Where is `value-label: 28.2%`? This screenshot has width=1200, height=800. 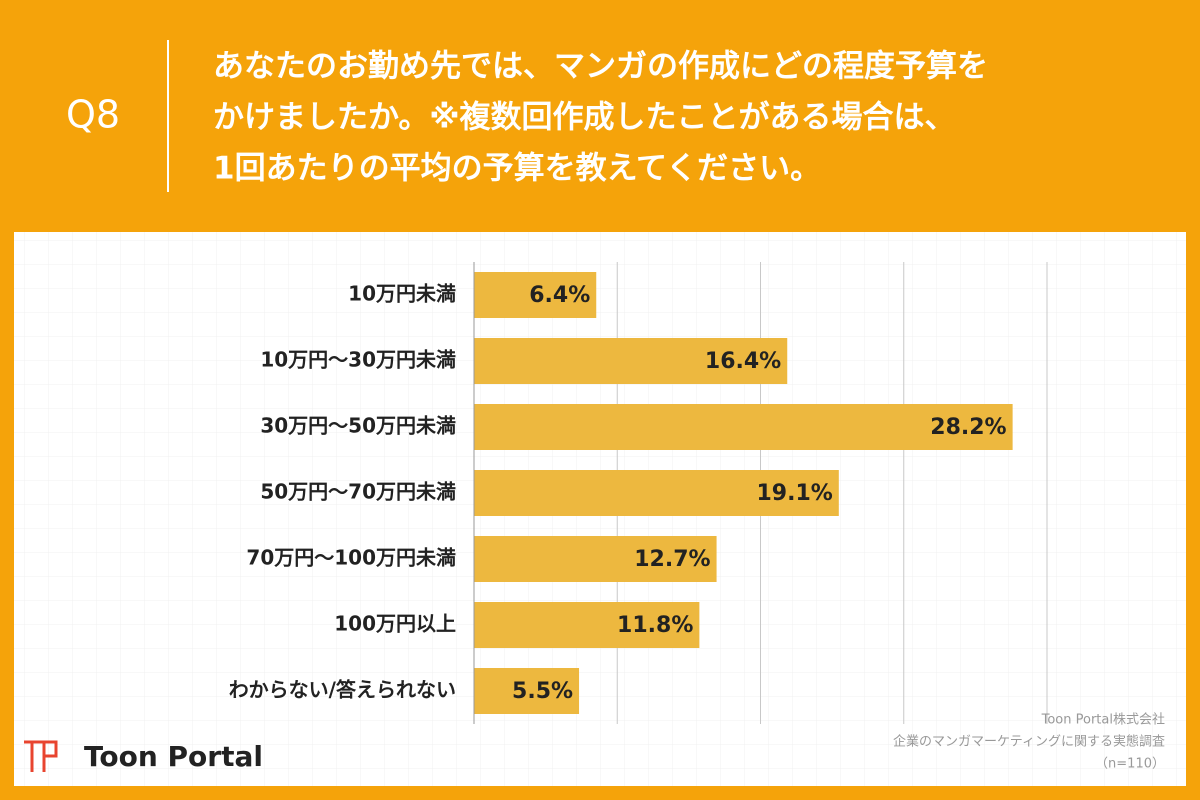
value-label: 28.2% is located at coordinates (968, 427).